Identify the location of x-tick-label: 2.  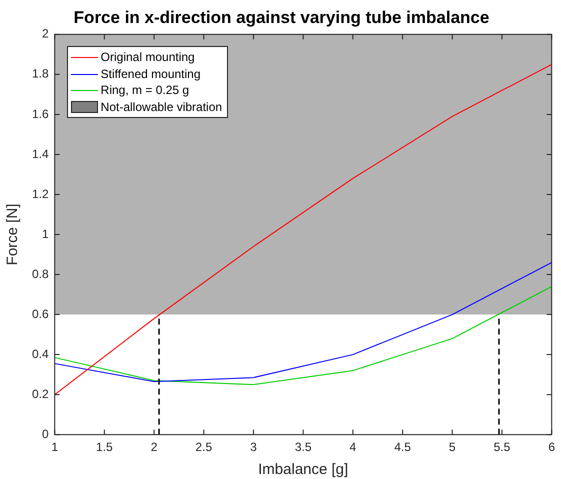
(154, 447).